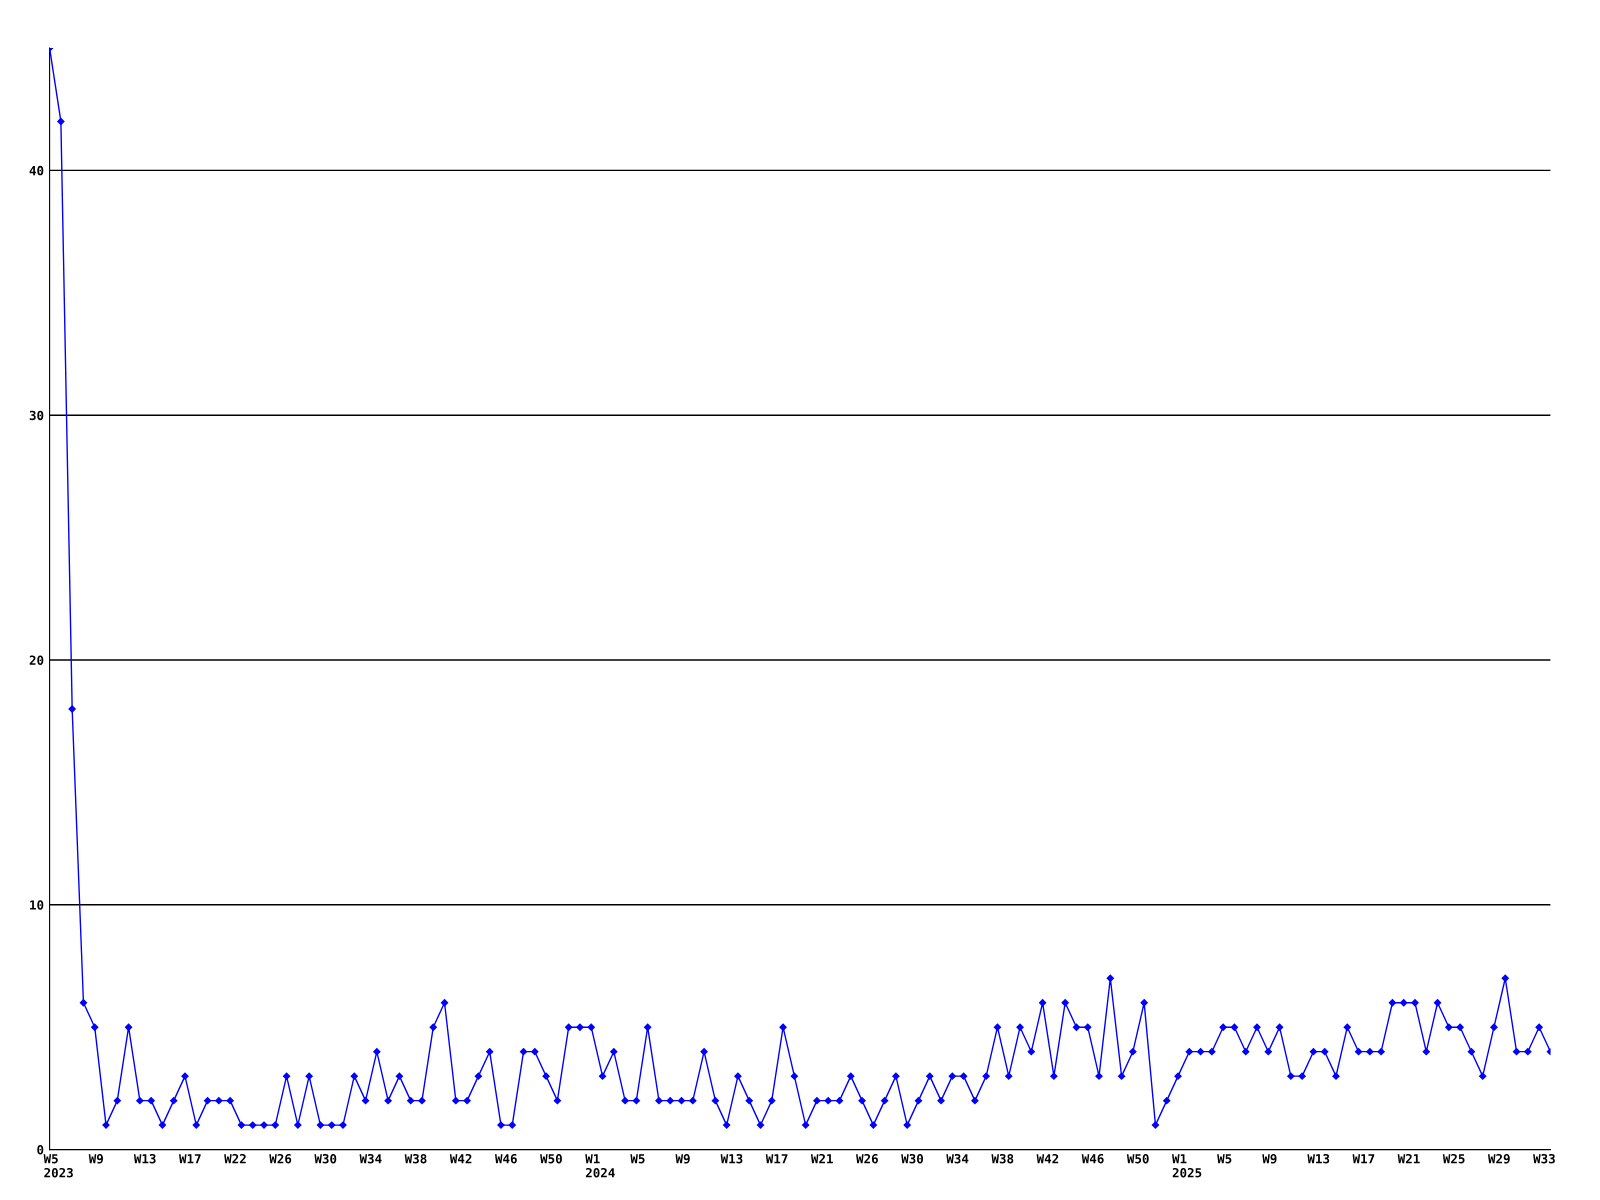 The height and width of the screenshot is (1200, 1600). Describe the element at coordinates (600, 1166) in the screenshot. I see `x-tick-label: W1 2024` at that location.